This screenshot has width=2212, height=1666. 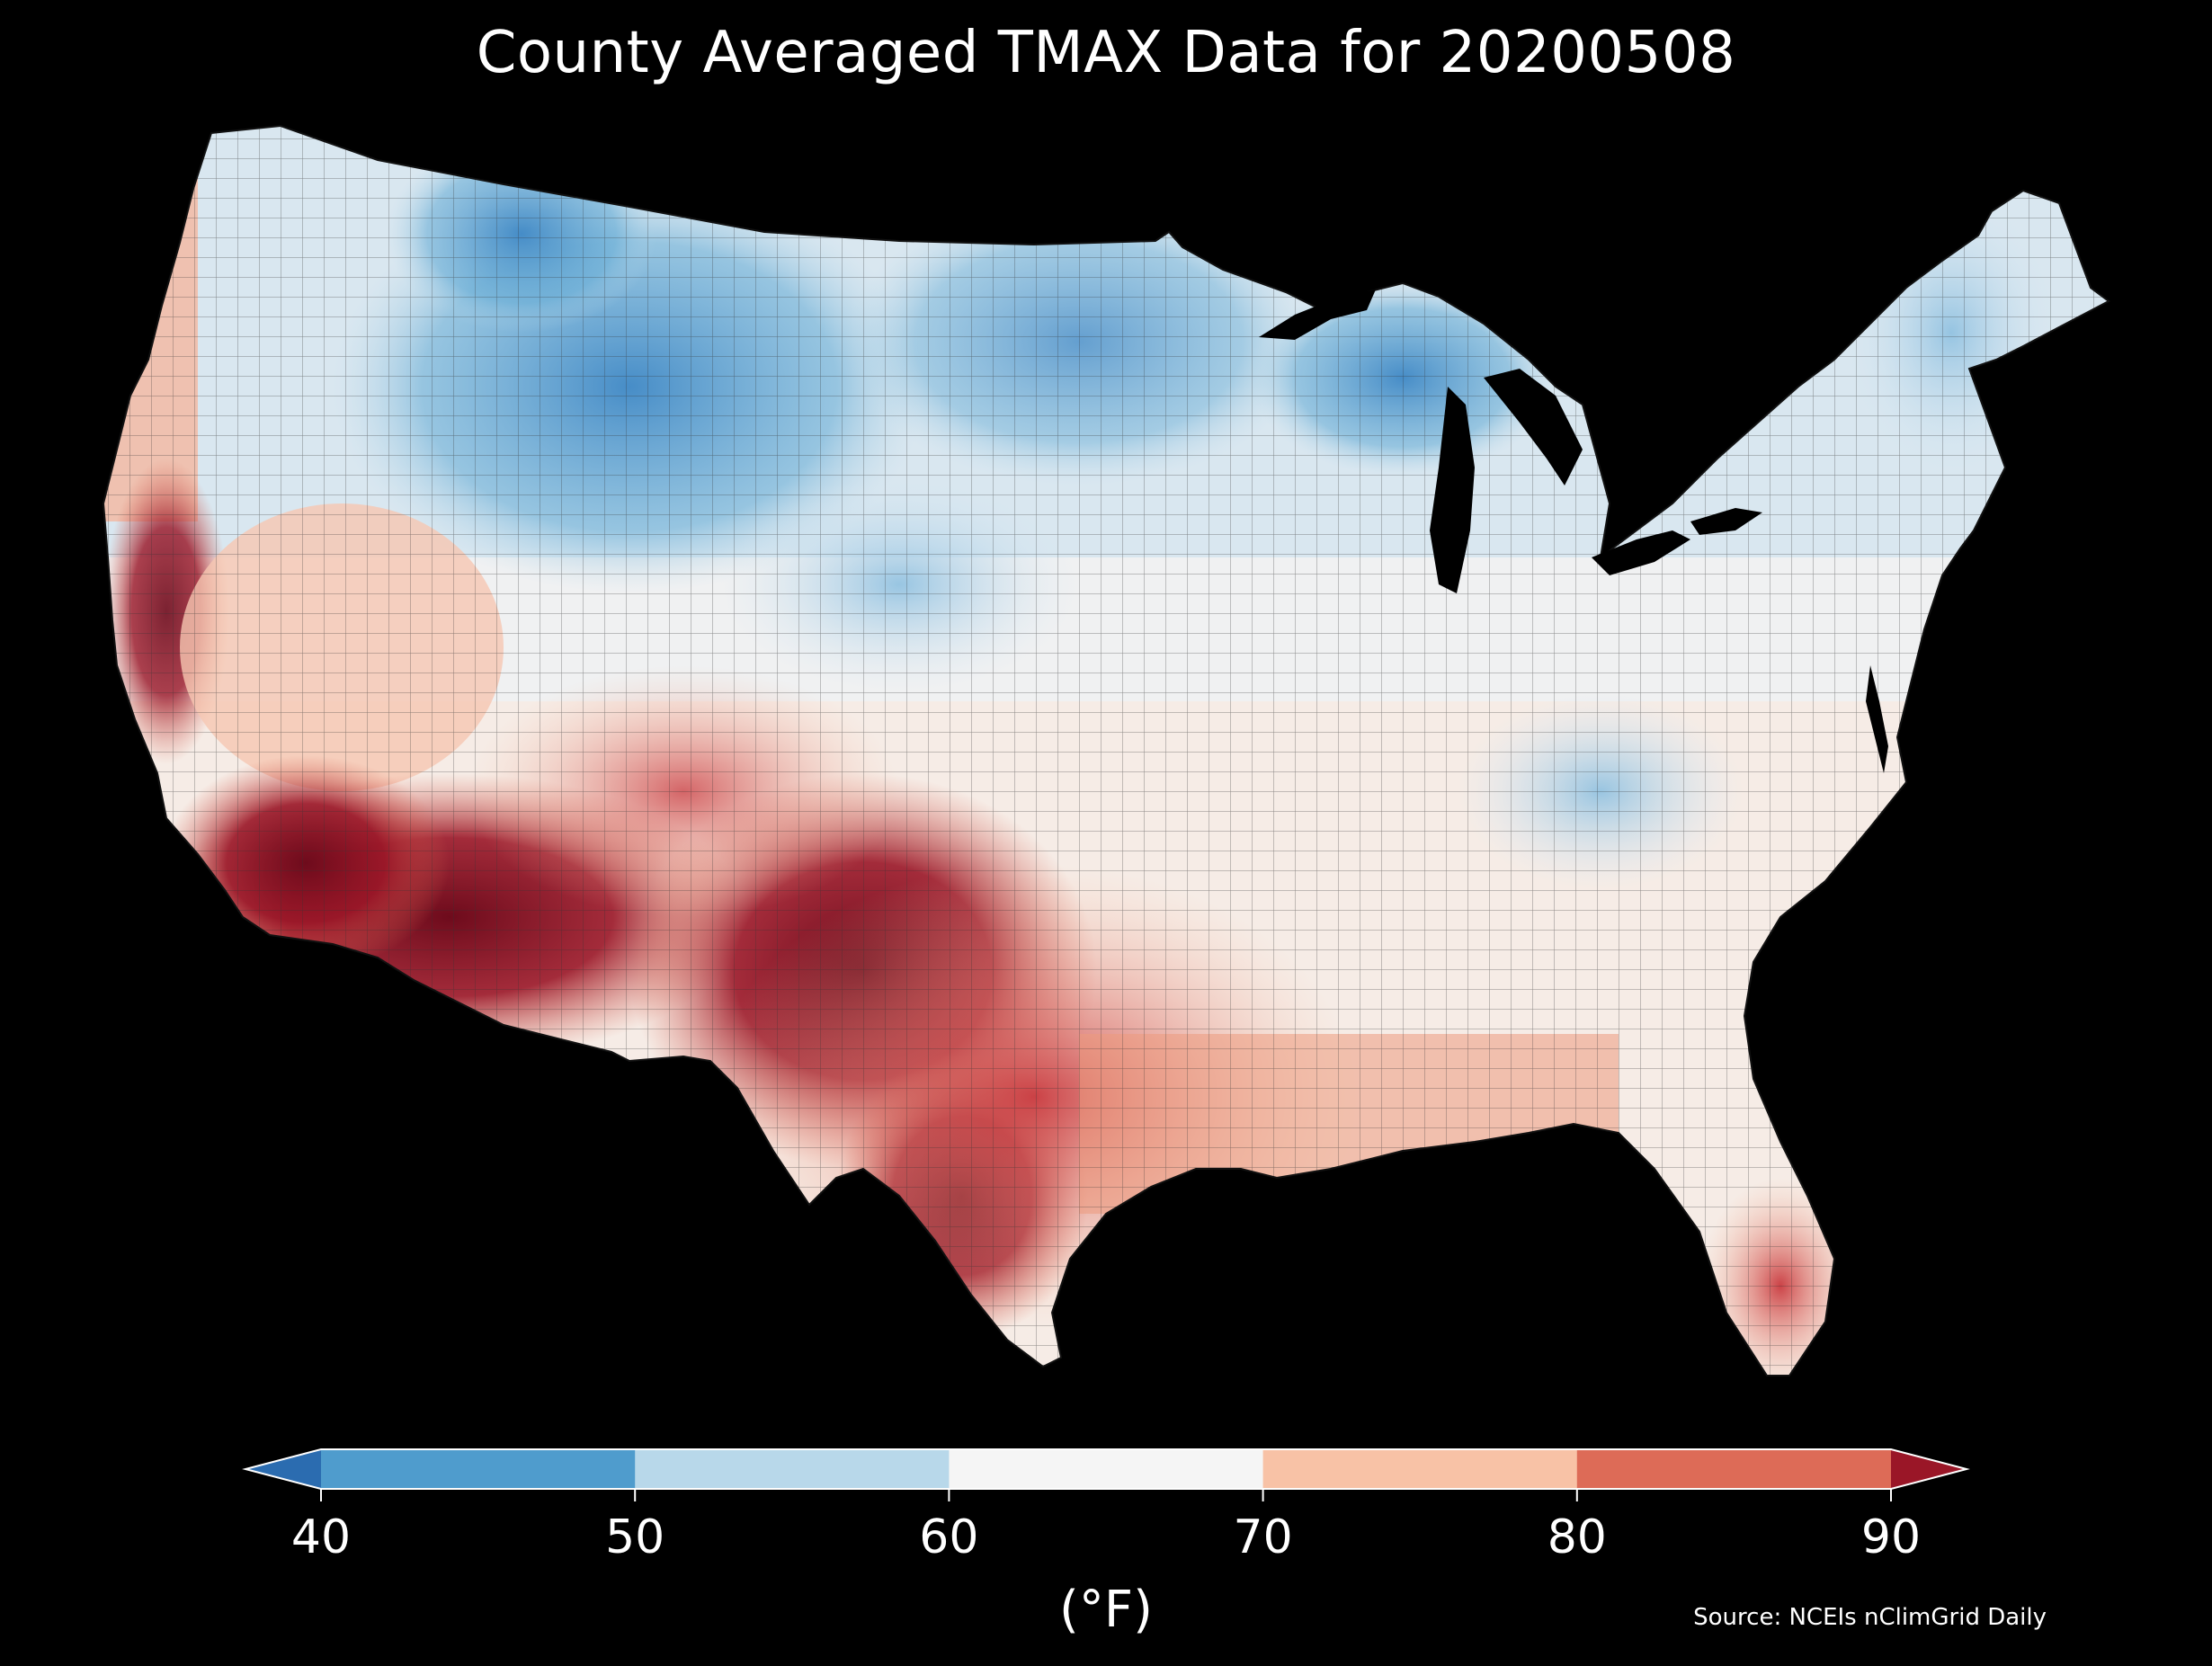 What do you see at coordinates (1106, 1610) in the screenshot?
I see `colorbar-label: (°F)` at bounding box center [1106, 1610].